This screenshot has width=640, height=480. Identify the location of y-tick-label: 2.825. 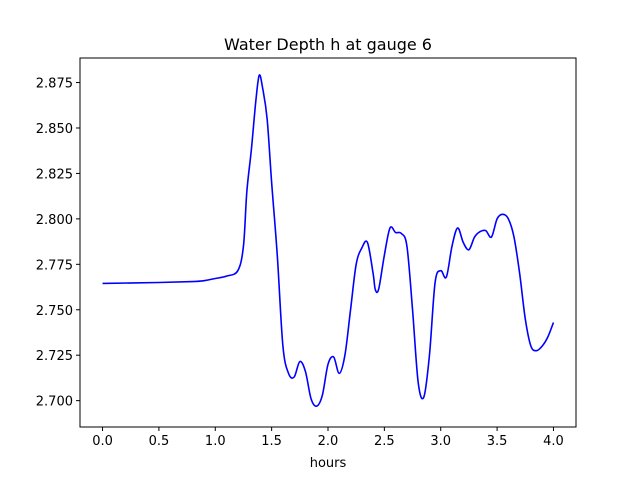
(54, 174).